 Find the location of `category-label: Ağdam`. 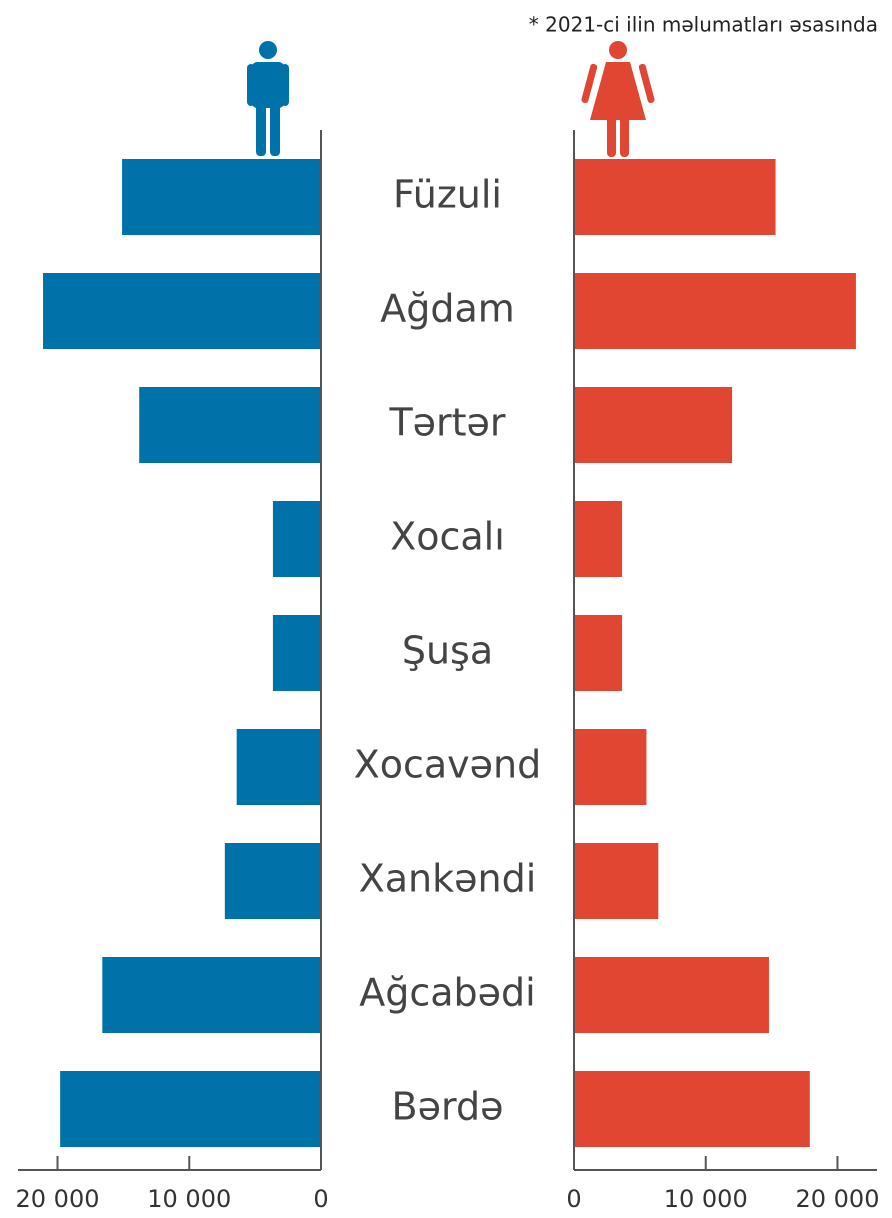

category-label: Ağdam is located at coordinates (447, 309).